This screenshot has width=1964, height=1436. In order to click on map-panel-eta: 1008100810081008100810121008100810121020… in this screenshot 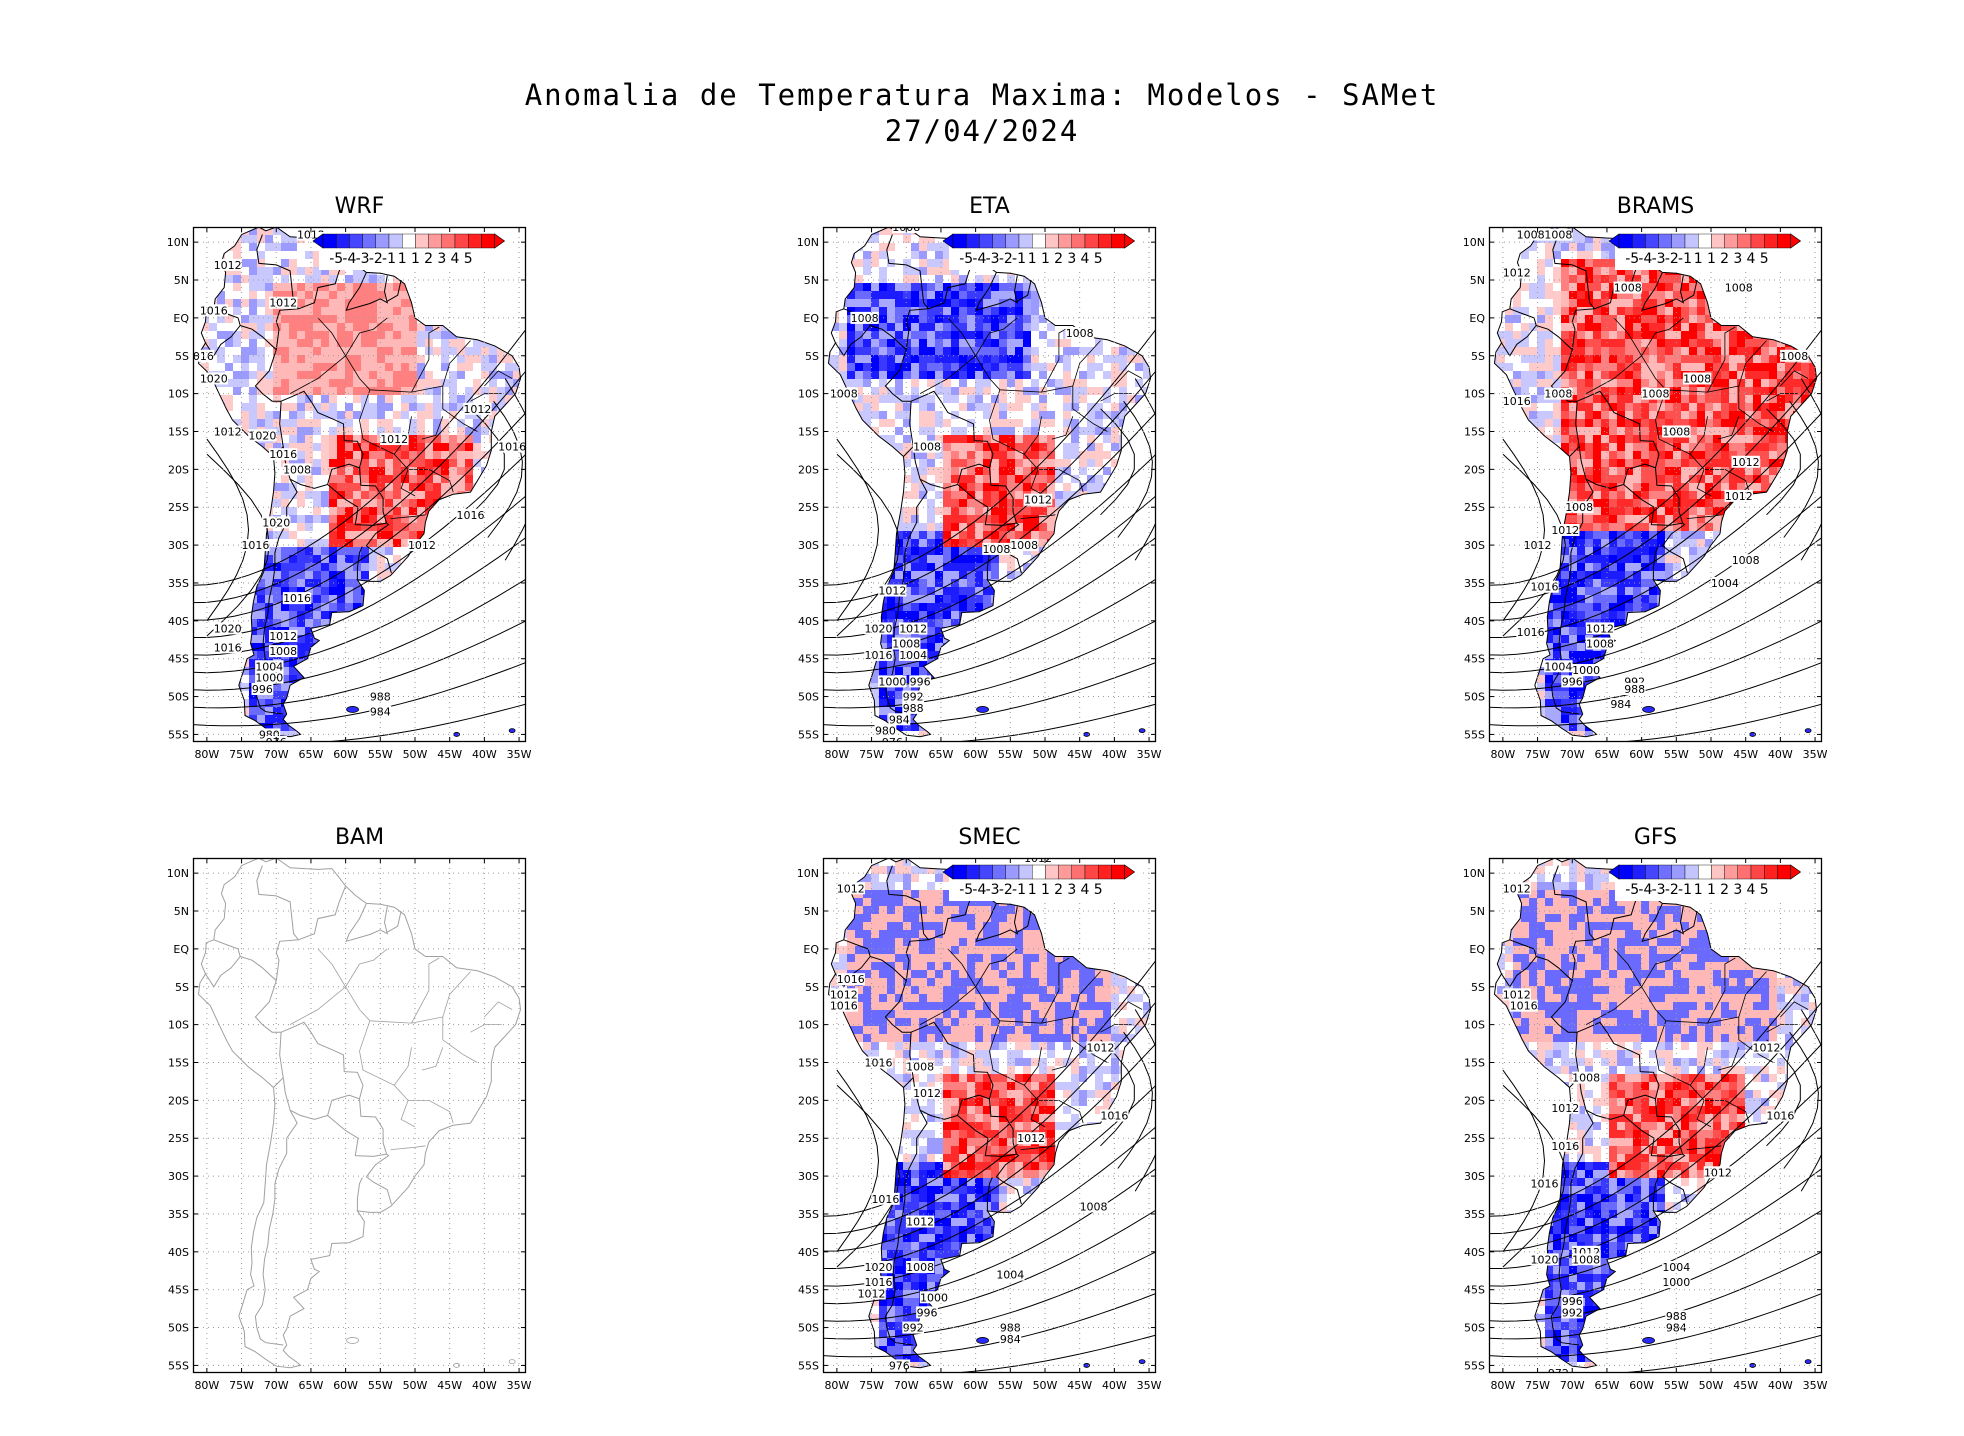, I will do `click(979, 493)`.